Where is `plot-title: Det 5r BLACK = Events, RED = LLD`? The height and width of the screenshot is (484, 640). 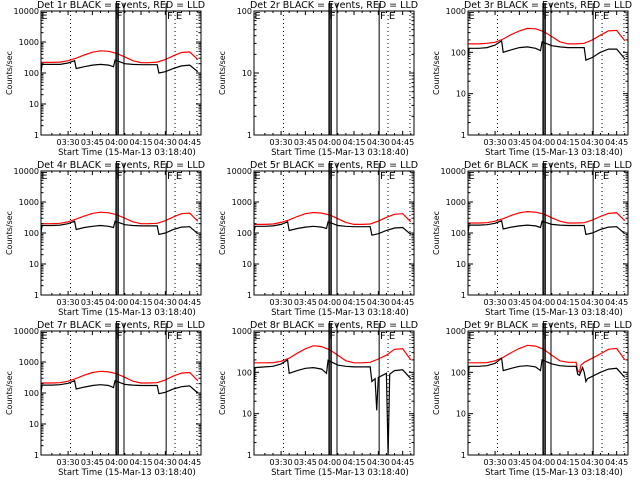
plot-title: Det 5r BLACK = Events, RED = LLD is located at coordinates (334, 165).